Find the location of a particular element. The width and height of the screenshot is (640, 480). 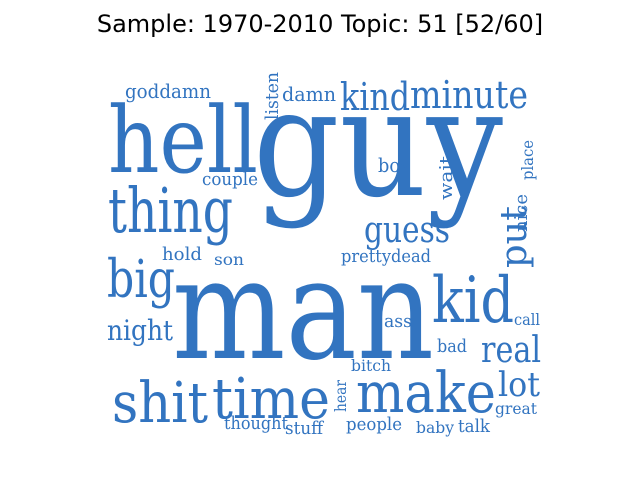

word-people: people is located at coordinates (374, 424).